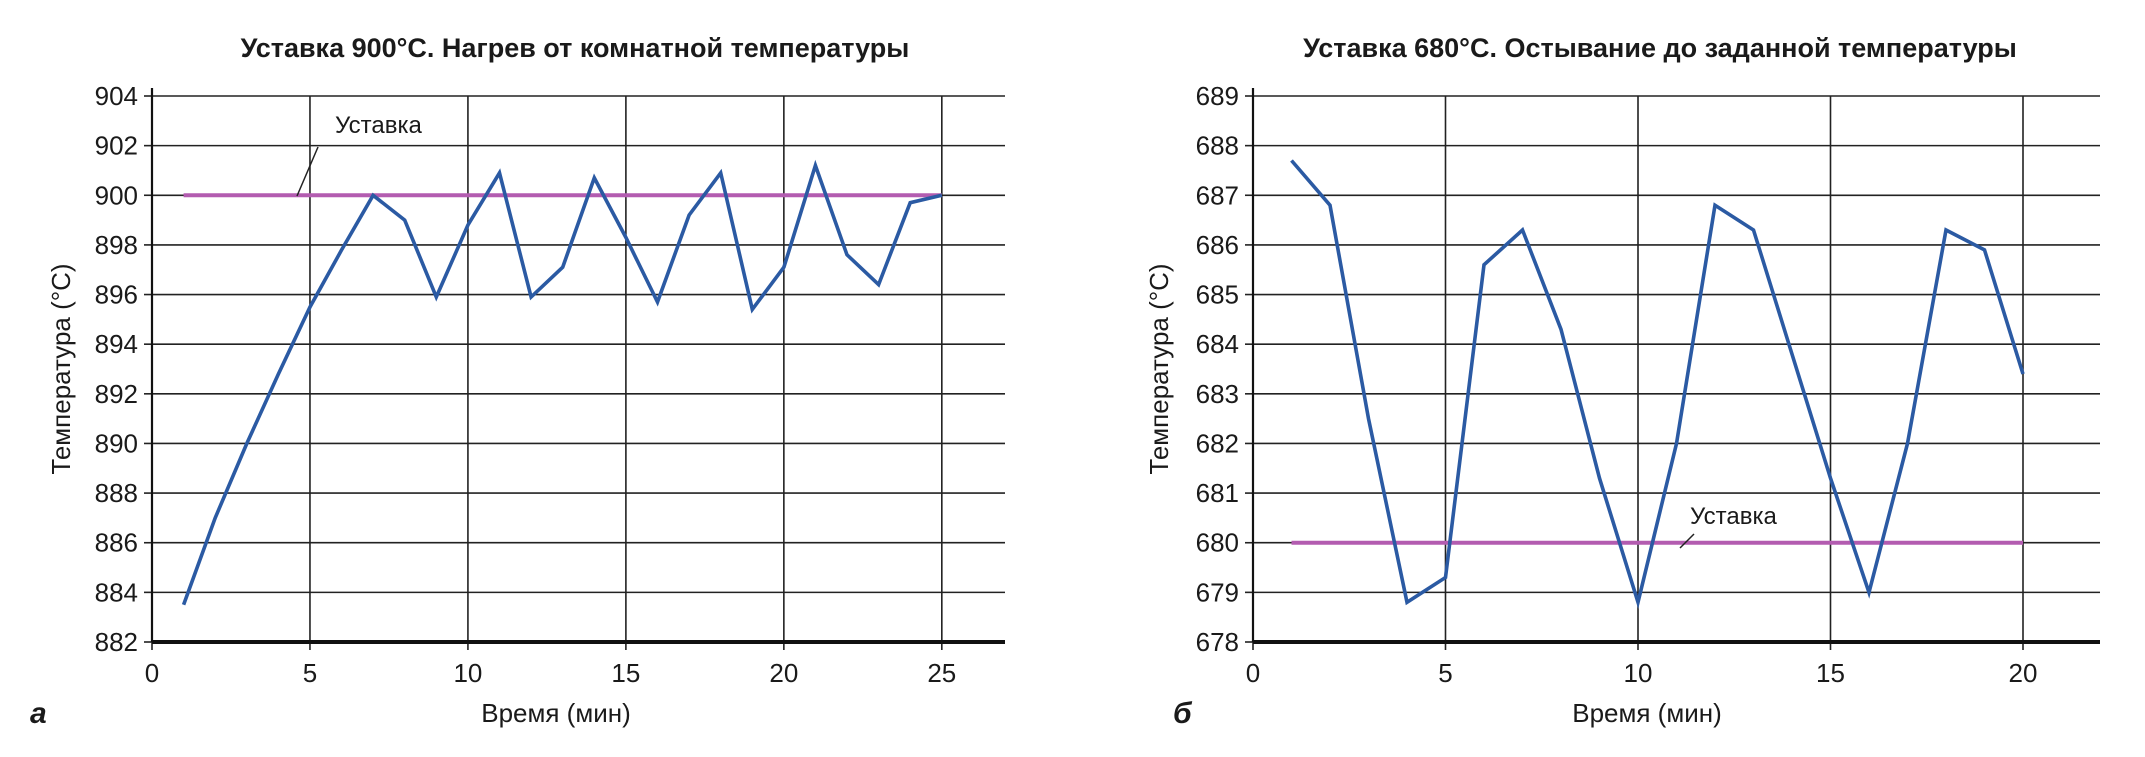 The image size is (2145, 757). I want to click on y-tick-label: 687, so click(1217, 195).